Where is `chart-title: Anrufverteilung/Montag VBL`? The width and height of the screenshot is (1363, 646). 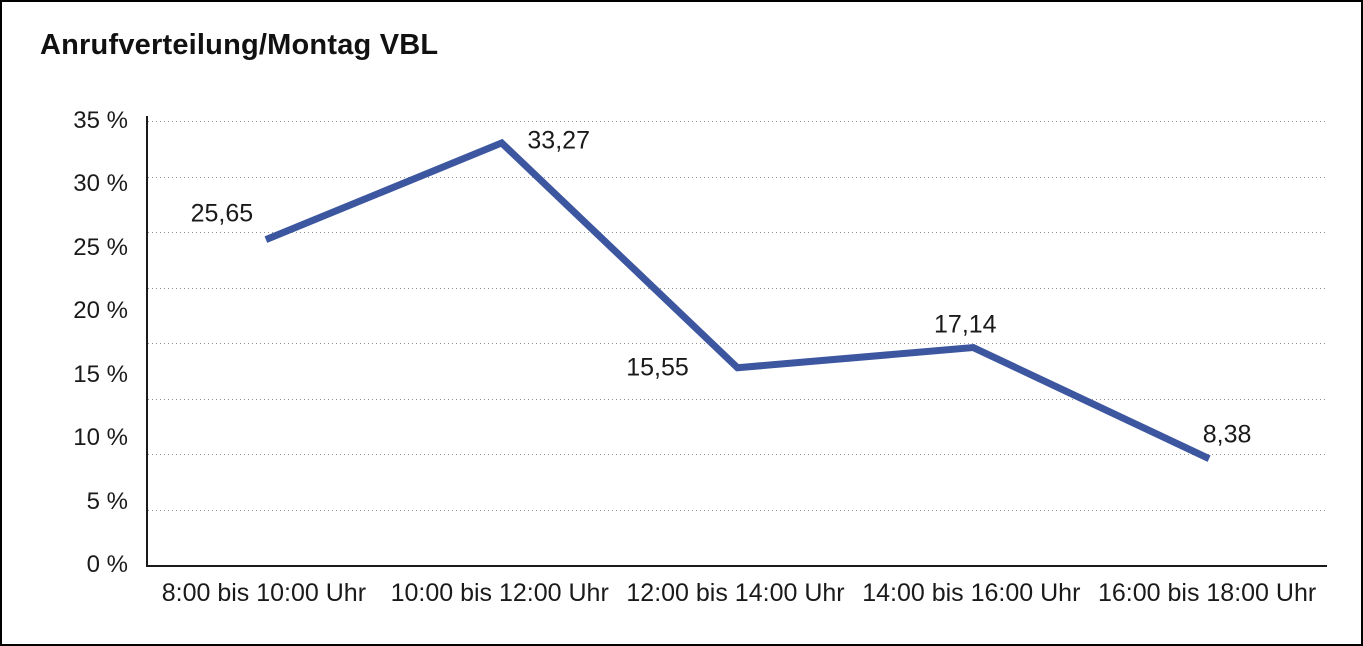 chart-title: Anrufverteilung/Montag VBL is located at coordinates (239, 45).